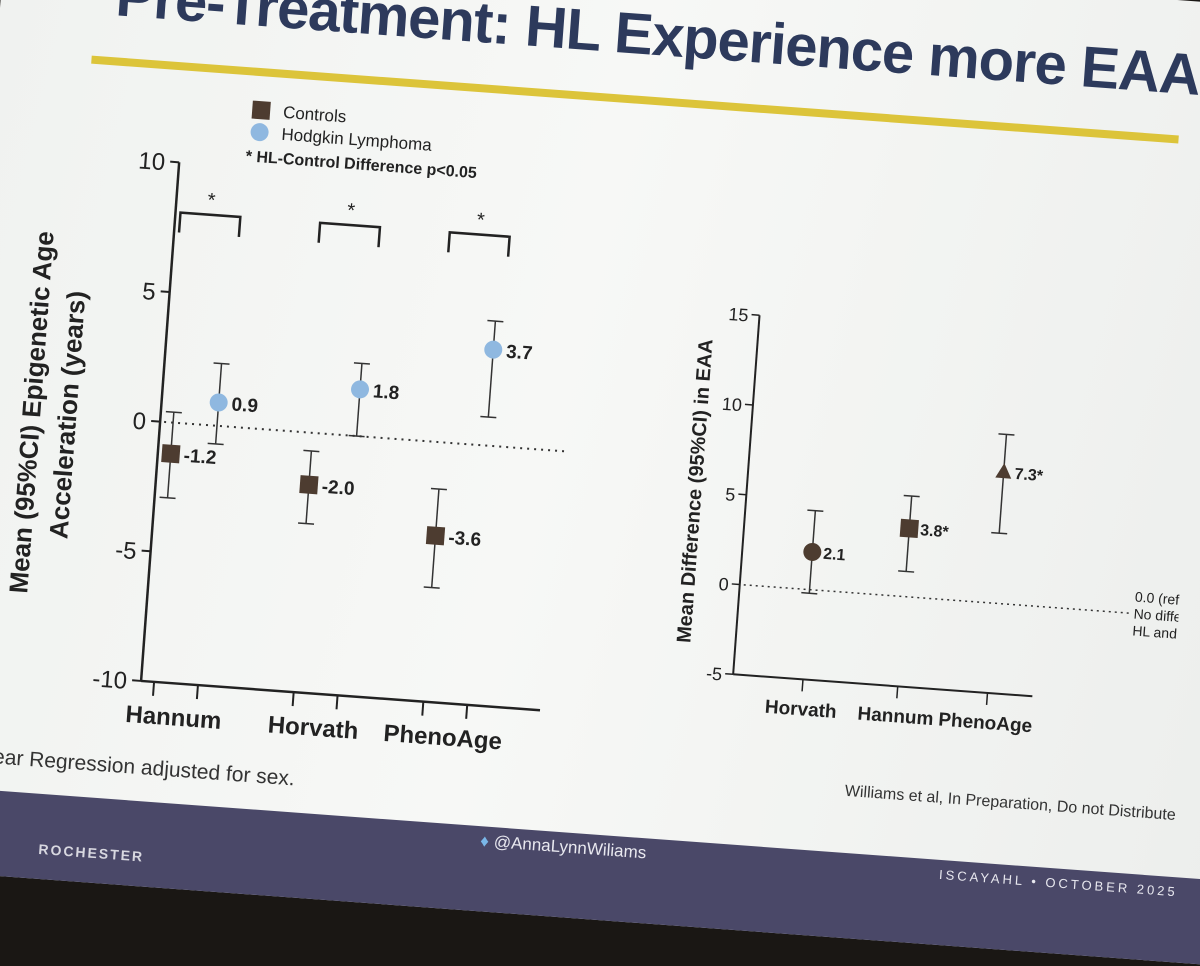 The width and height of the screenshot is (1200, 966). I want to click on x-axis-line, so click(340, 695).